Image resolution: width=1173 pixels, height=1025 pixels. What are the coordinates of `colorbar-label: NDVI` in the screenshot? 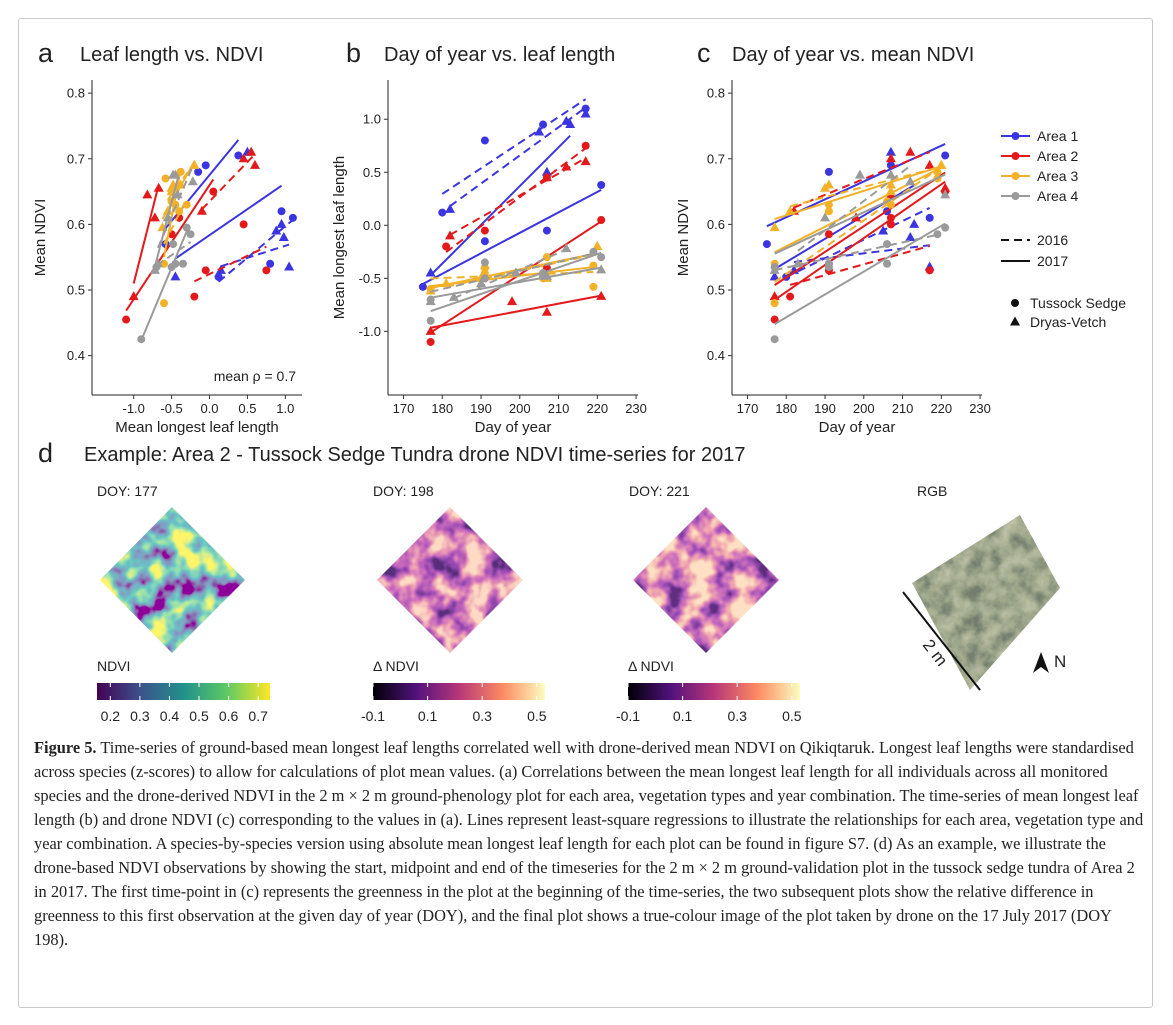 It's located at (113, 666).